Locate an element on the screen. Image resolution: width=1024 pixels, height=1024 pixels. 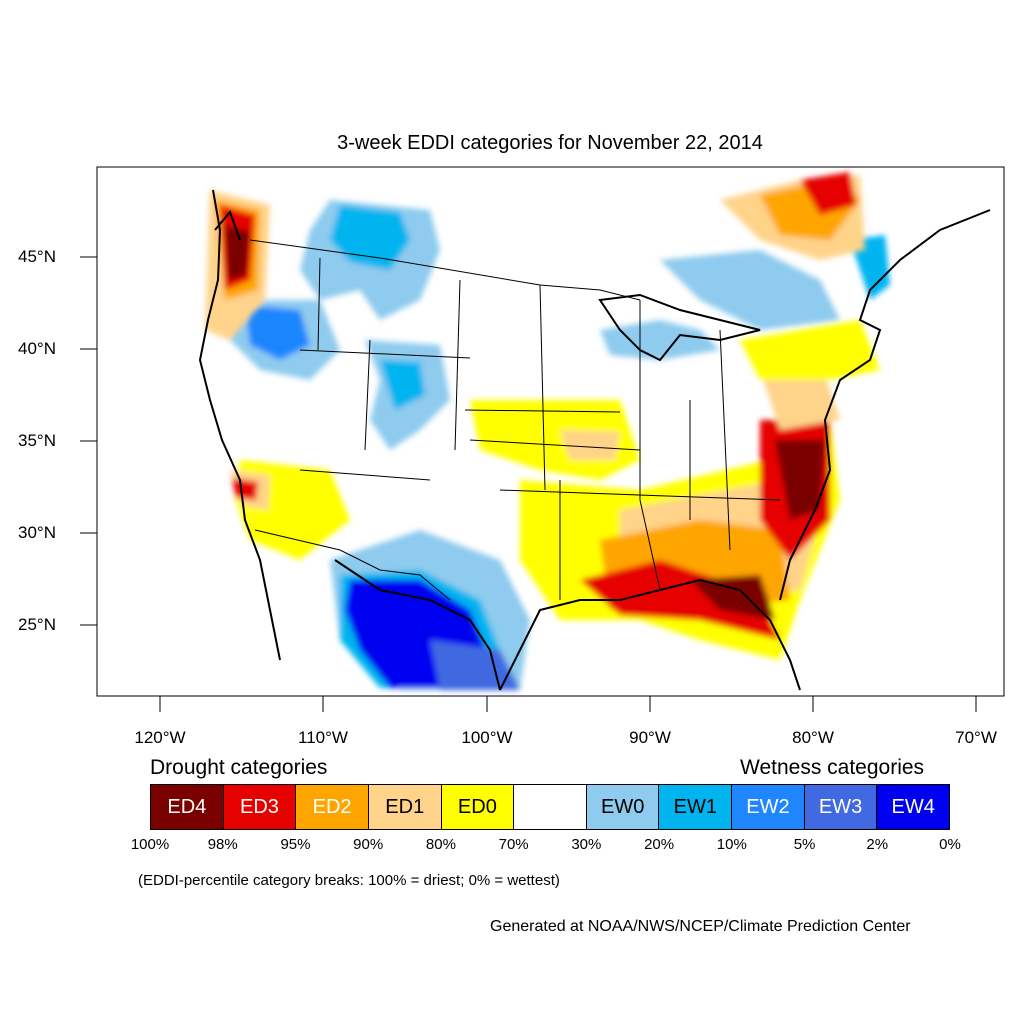
break-label: 5% is located at coordinates (804, 844).